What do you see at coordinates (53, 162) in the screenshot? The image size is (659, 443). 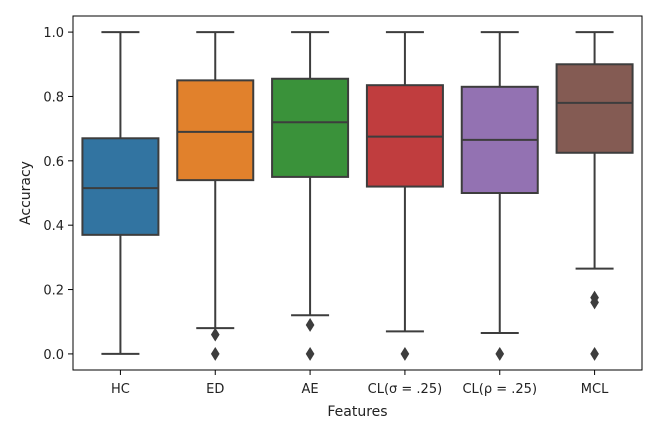 I see `y-tick-label: 0.6` at bounding box center [53, 162].